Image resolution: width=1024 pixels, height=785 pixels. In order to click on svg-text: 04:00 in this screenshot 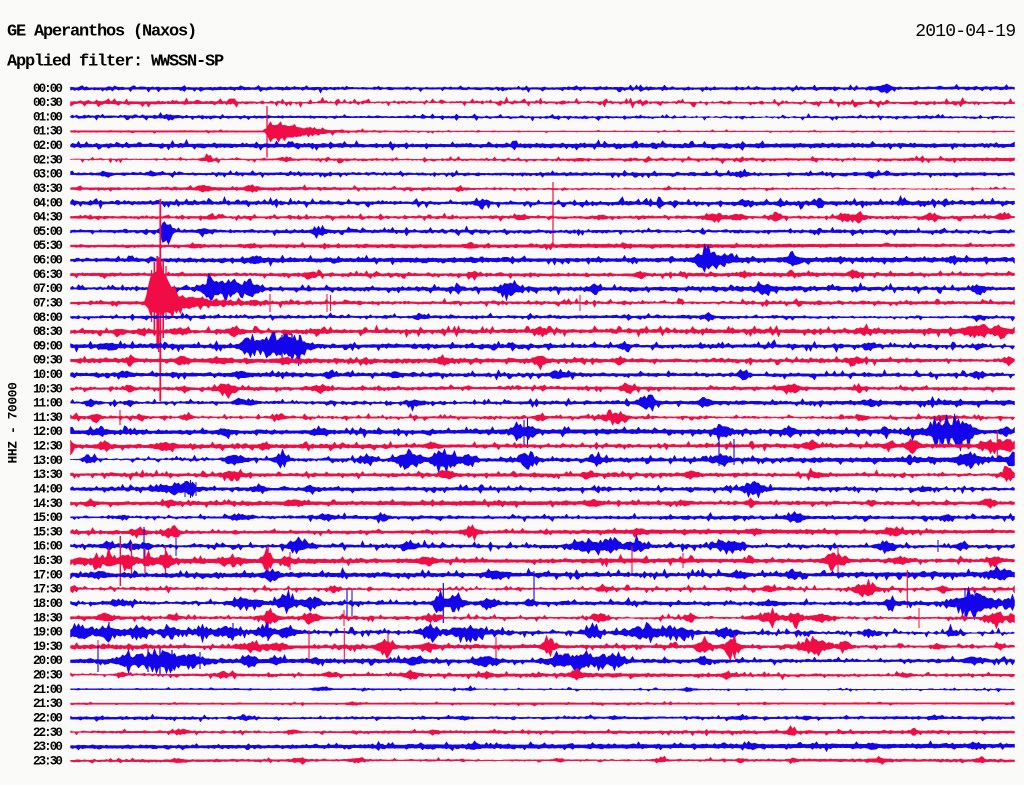, I will do `click(47, 203)`.